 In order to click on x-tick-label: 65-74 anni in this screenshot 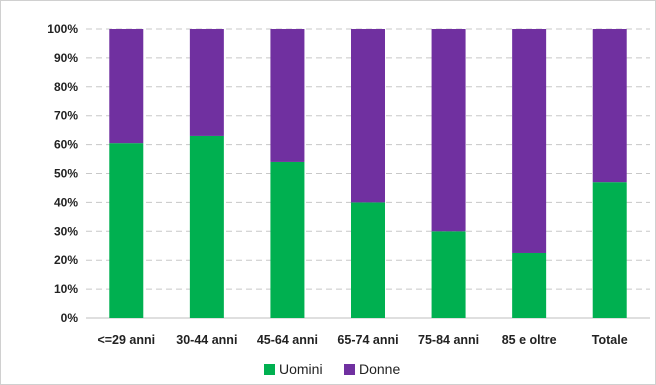, I will do `click(367, 340)`.